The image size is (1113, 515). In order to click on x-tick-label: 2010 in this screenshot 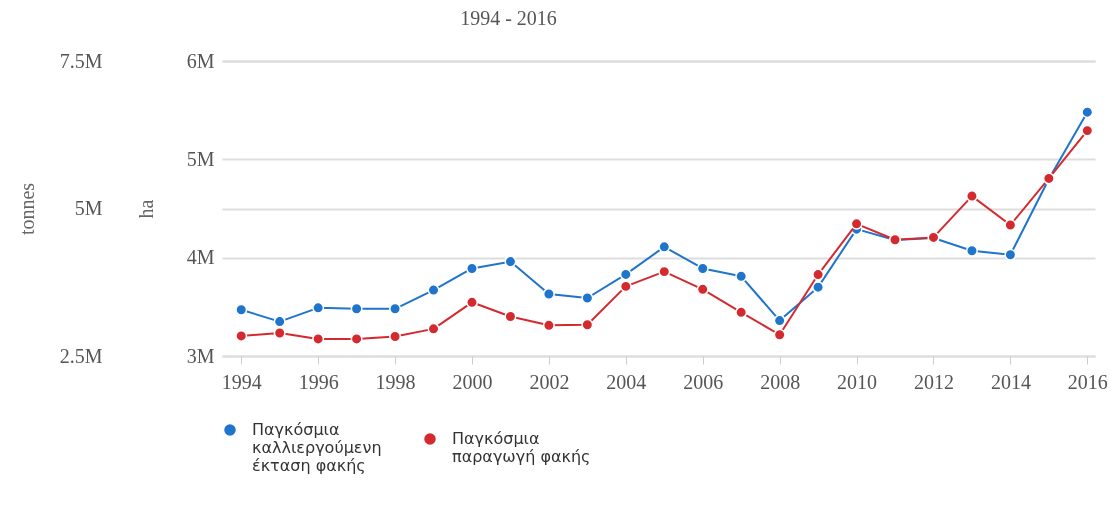, I will do `click(857, 381)`.